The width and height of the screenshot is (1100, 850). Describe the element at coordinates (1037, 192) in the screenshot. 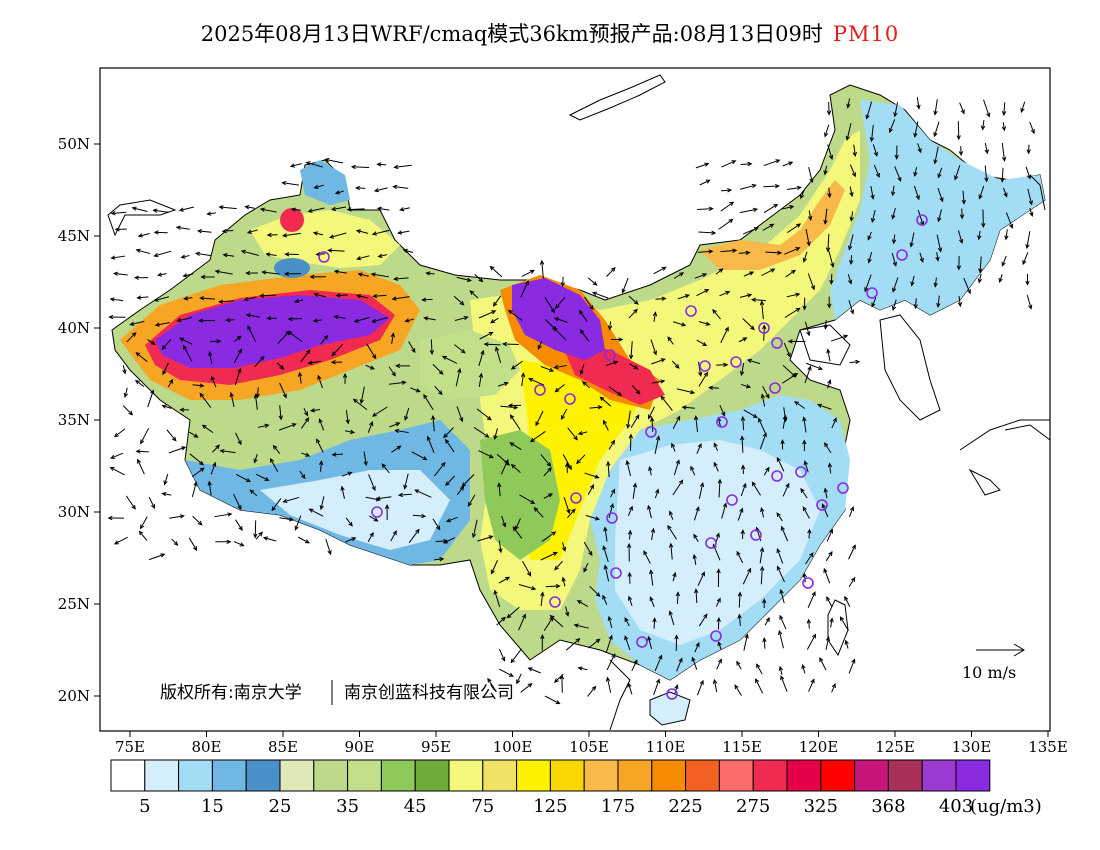

I see `sakhalin-outline` at that location.